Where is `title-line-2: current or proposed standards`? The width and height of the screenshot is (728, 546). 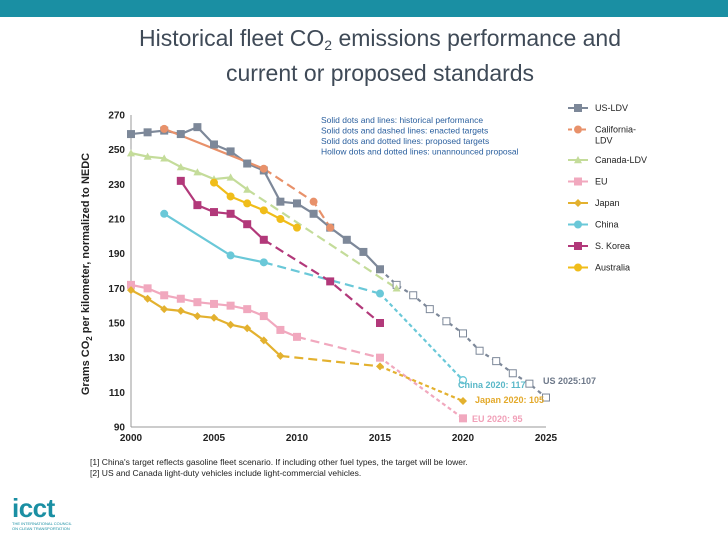
title-line-2: current or proposed standards is located at coordinates (380, 73).